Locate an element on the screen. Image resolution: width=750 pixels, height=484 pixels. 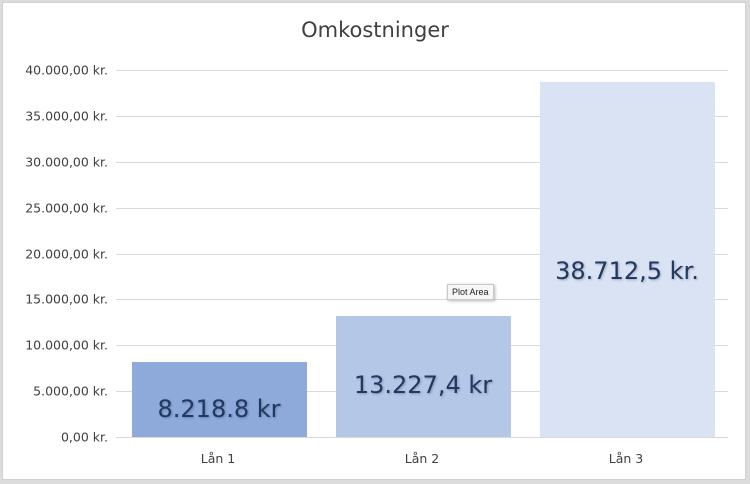
x-tick-label: Lån 3 is located at coordinates (626, 458).